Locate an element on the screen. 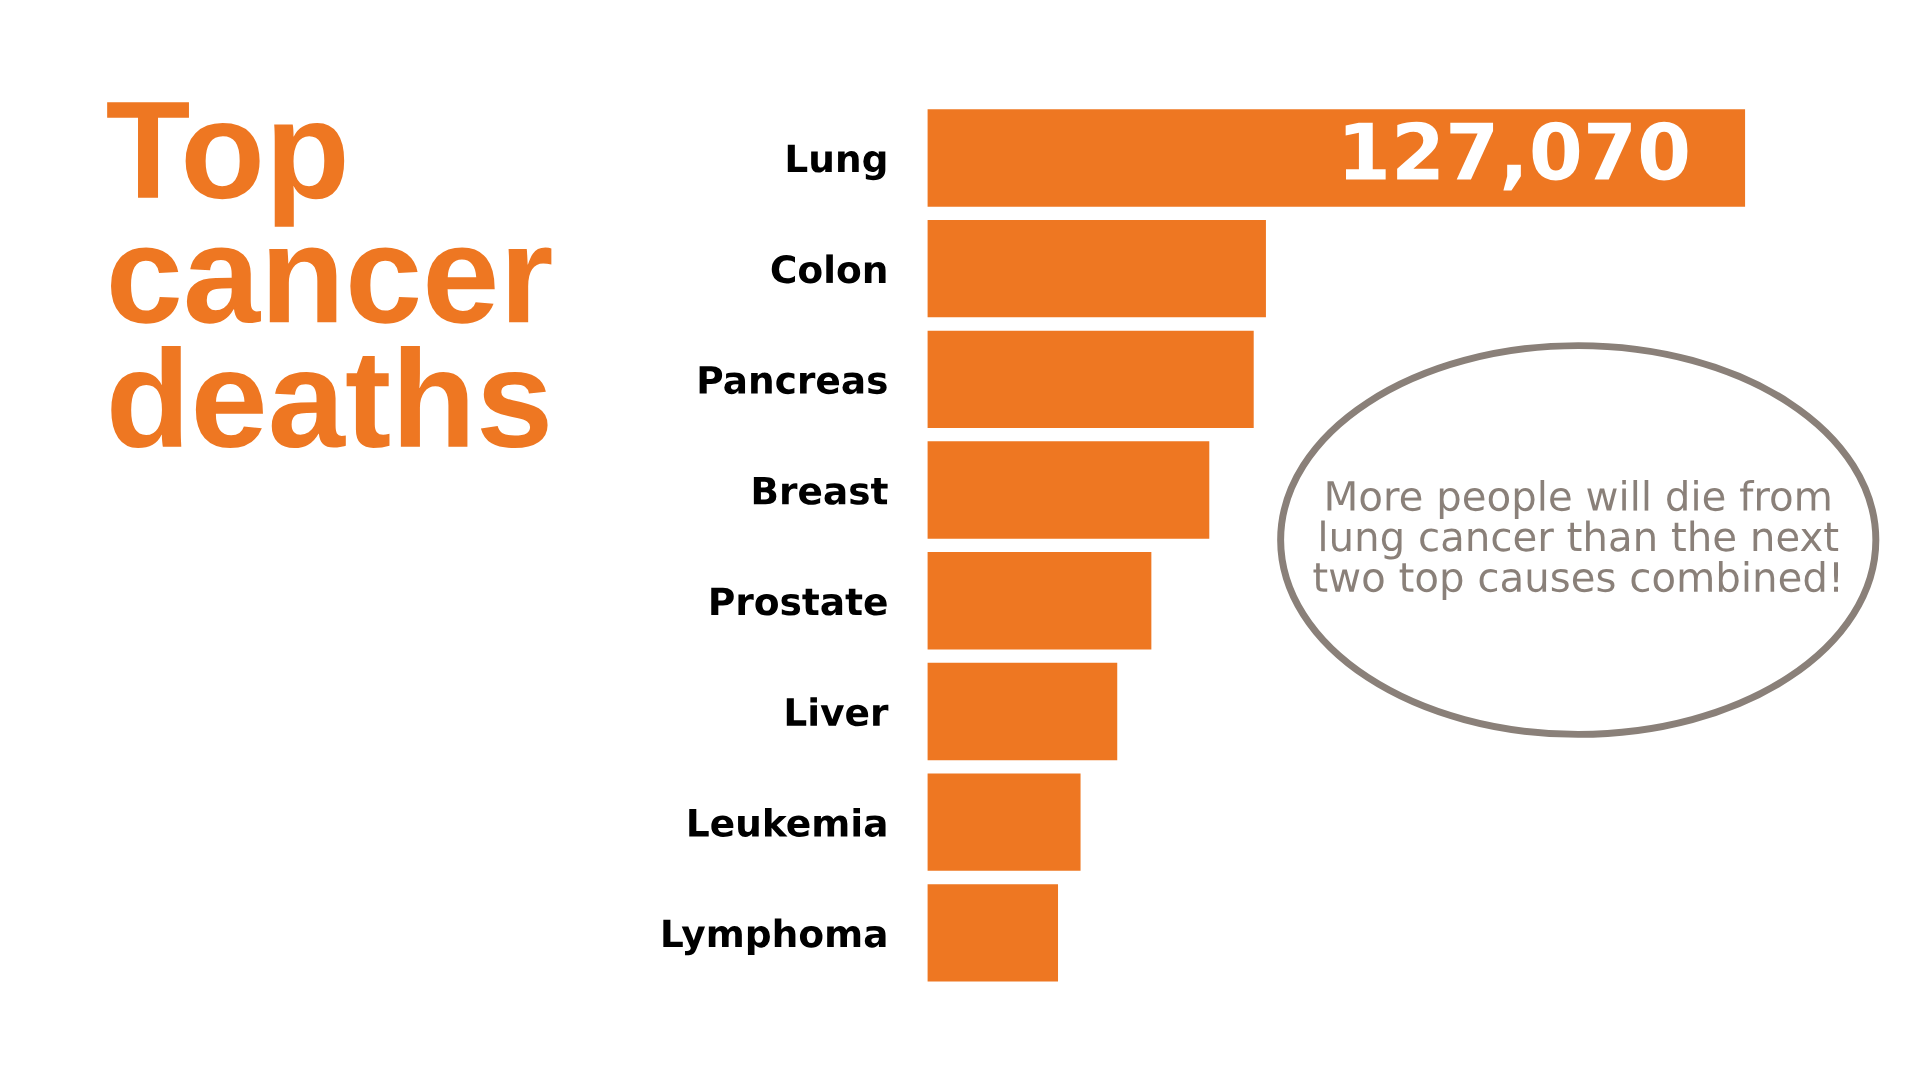 This screenshot has width=1920, height=1080. y-tick-label: Lung is located at coordinates (836, 162).